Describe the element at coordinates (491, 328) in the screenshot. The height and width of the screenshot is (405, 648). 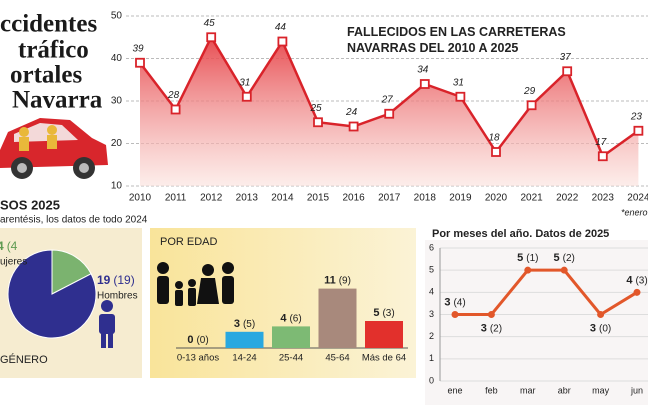
I see `data-label: 3 (2)` at that location.